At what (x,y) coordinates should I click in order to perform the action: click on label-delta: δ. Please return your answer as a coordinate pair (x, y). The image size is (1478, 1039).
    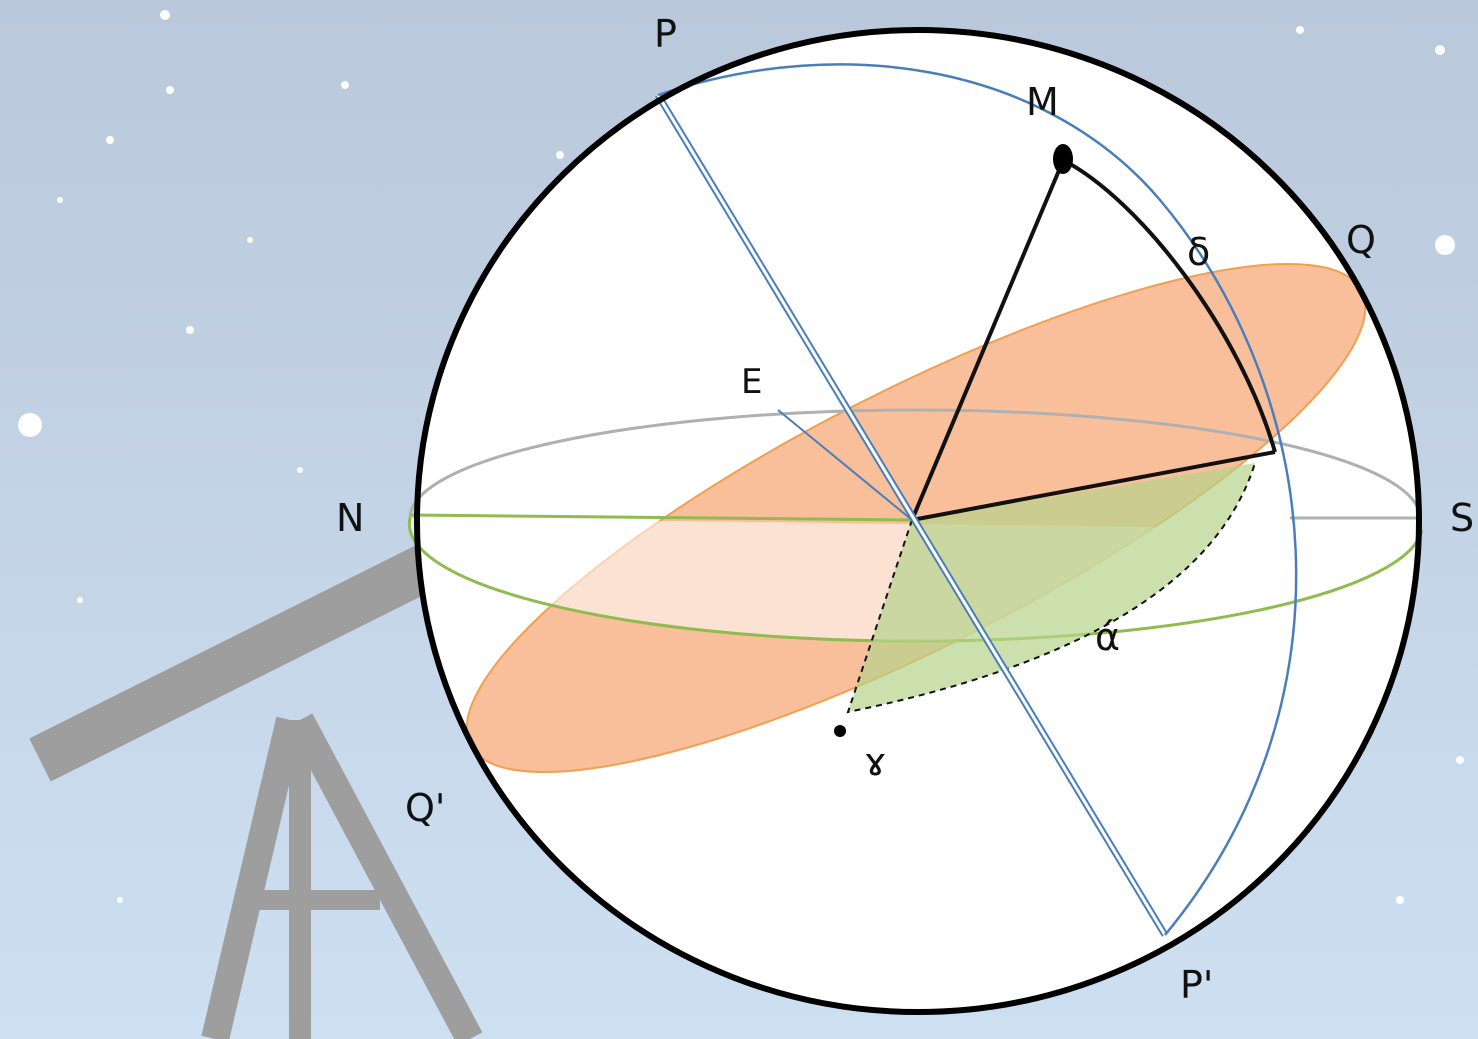
    Looking at the image, I should click on (1199, 252).